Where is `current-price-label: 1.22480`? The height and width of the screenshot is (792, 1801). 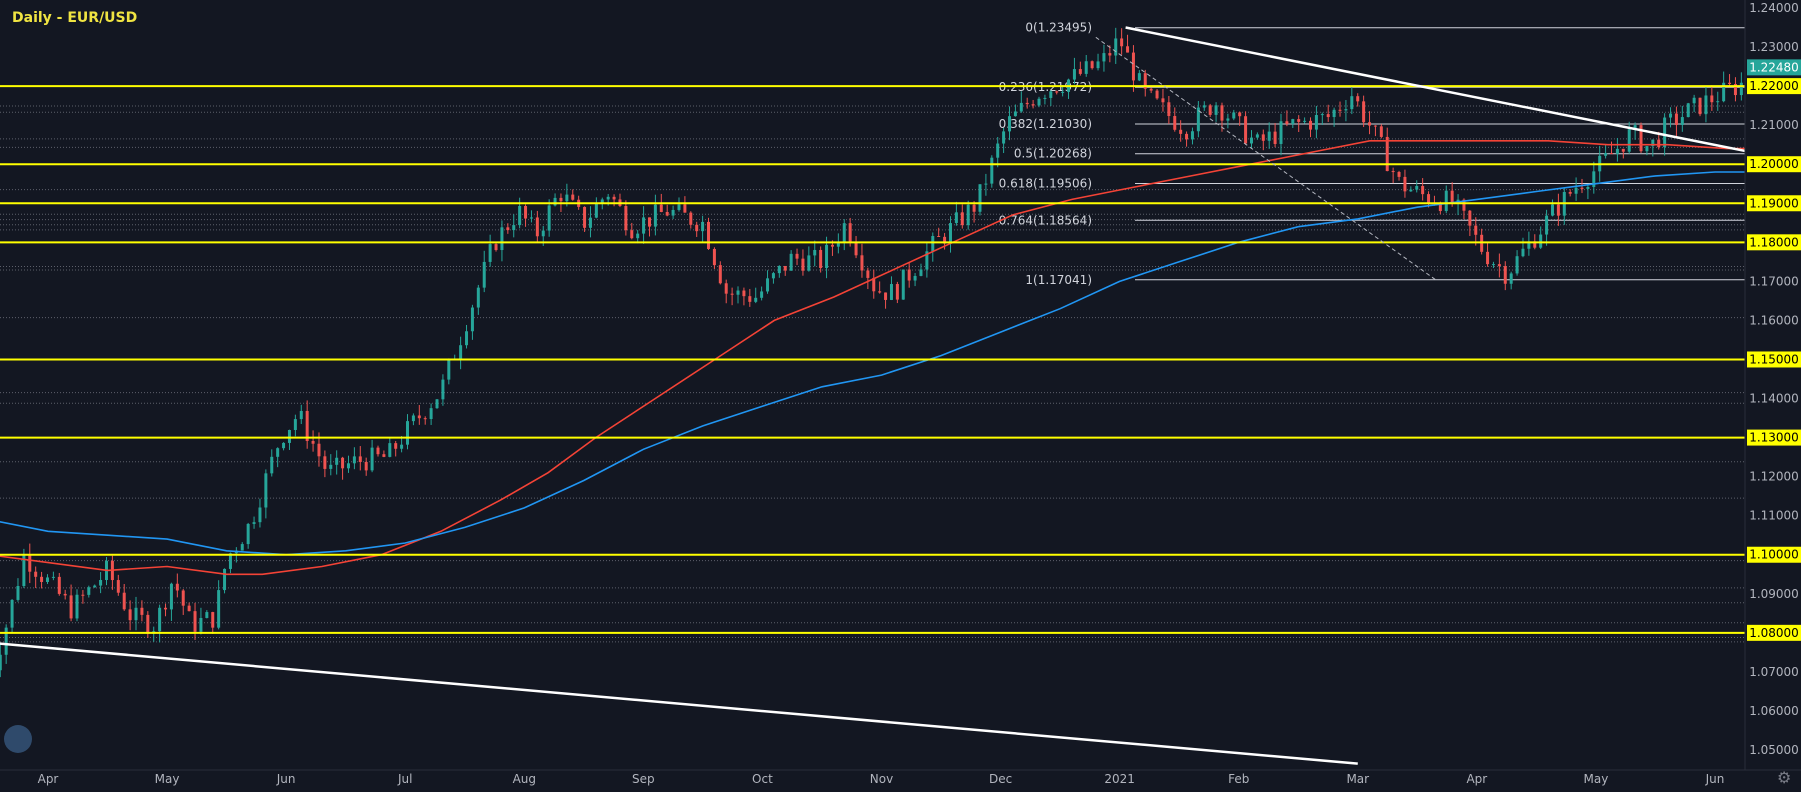
current-price-label: 1.22480 is located at coordinates (1774, 67).